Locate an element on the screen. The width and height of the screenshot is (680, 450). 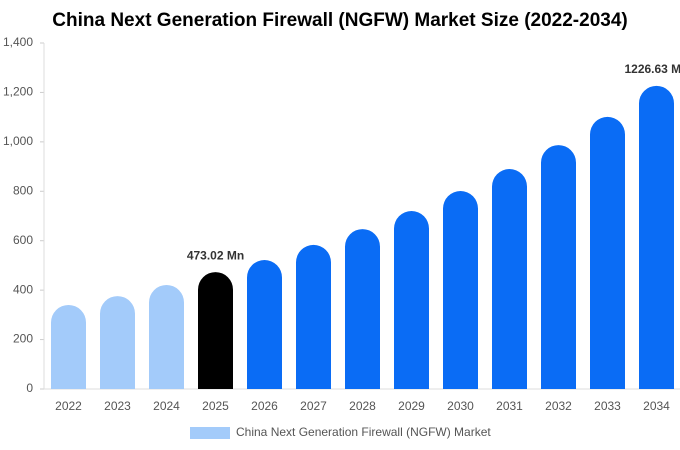
x-tick-label: 2024 is located at coordinates (166, 406).